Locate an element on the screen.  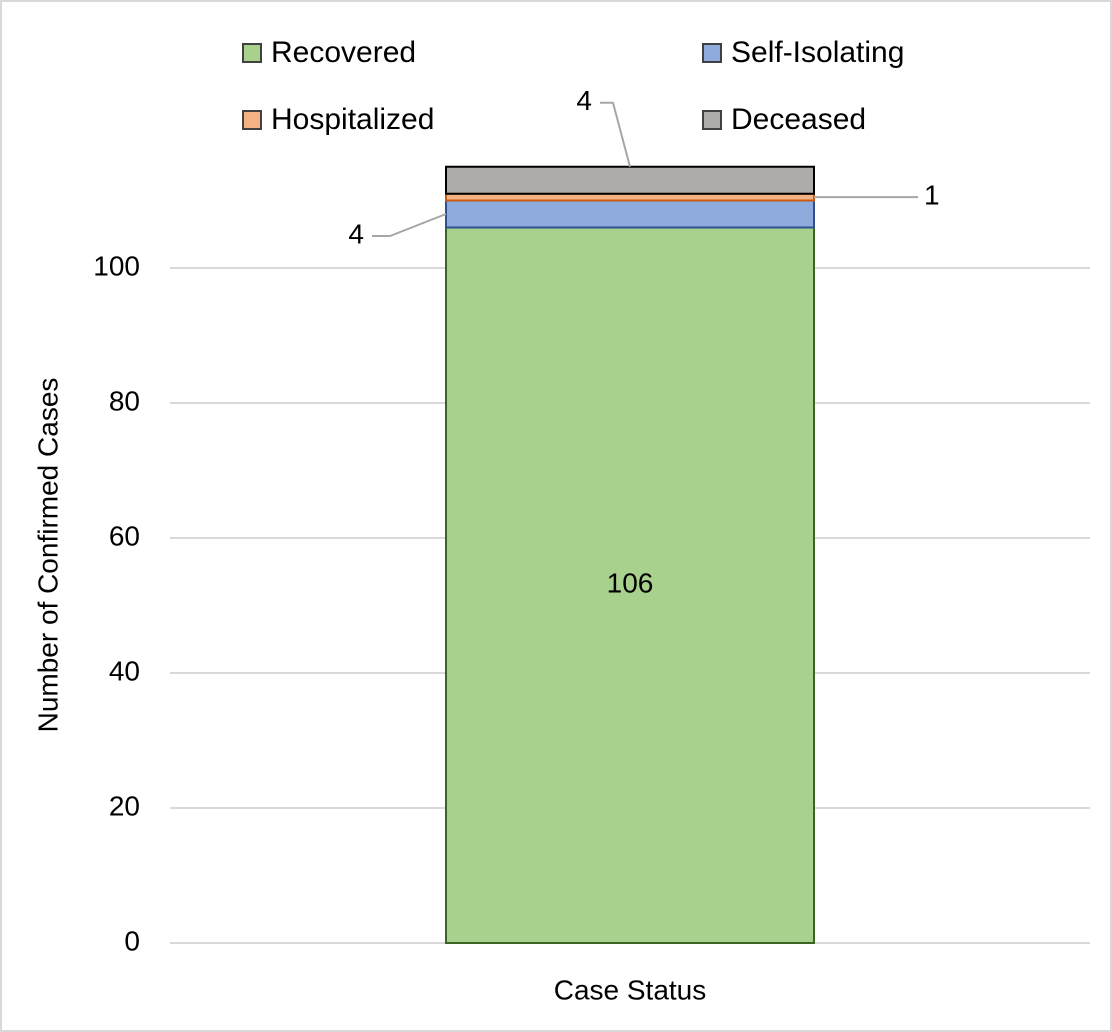
legend-label: Recovered is located at coordinates (343, 52).